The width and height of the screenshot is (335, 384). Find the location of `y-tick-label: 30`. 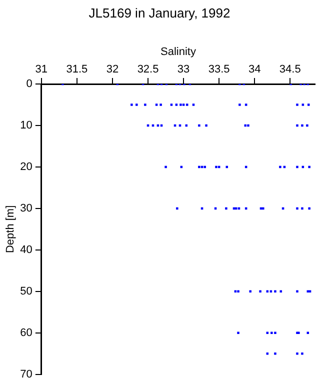

y-tick-label: 30 is located at coordinates (26, 208).